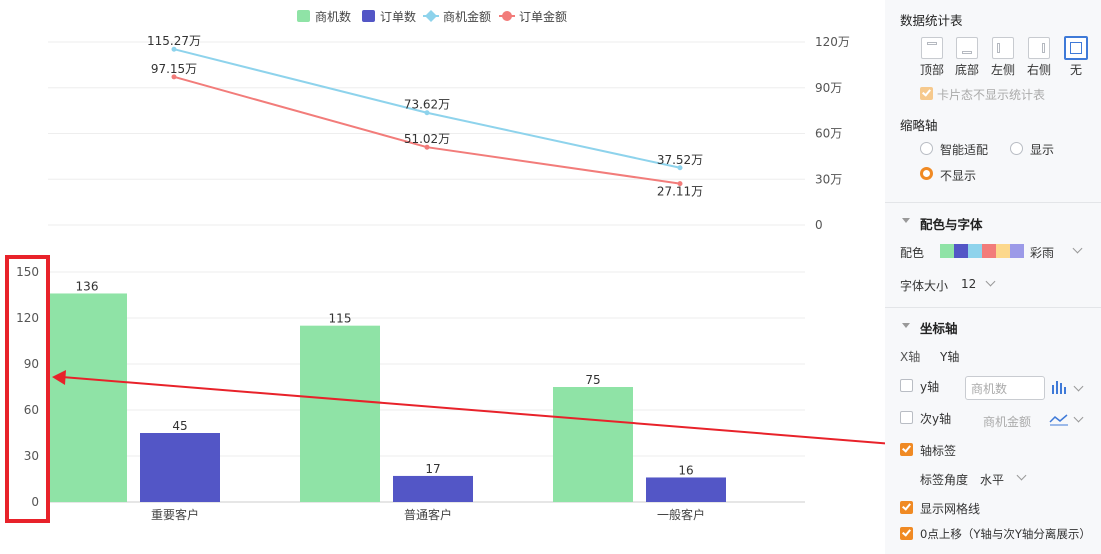 This screenshot has height=554, width=1101. Describe the element at coordinates (179, 426) in the screenshot. I see `bar-value-label: 45` at that location.